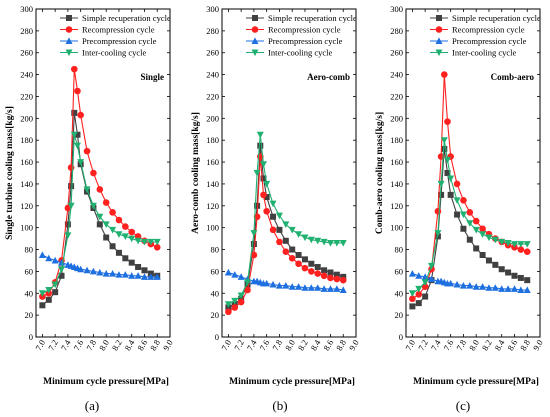 The width and height of the screenshot is (550, 417). Describe the element at coordinates (476, 382) in the screenshot. I see `x-axis-label: Minimum cycle pressure[MPa]` at that location.